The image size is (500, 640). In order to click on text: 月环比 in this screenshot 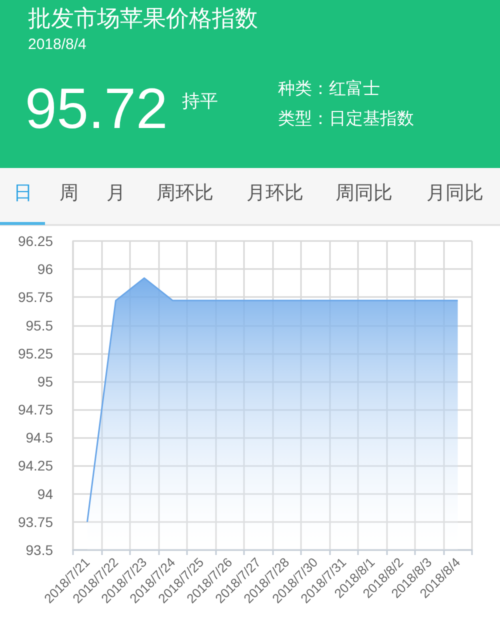, I will do `click(275, 193)`.